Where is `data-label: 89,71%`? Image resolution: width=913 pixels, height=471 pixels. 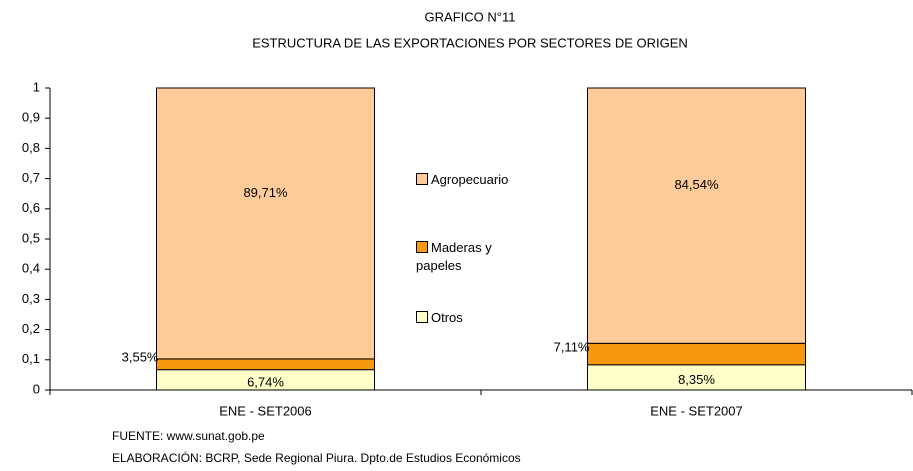 data-label: 89,71% is located at coordinates (265, 192).